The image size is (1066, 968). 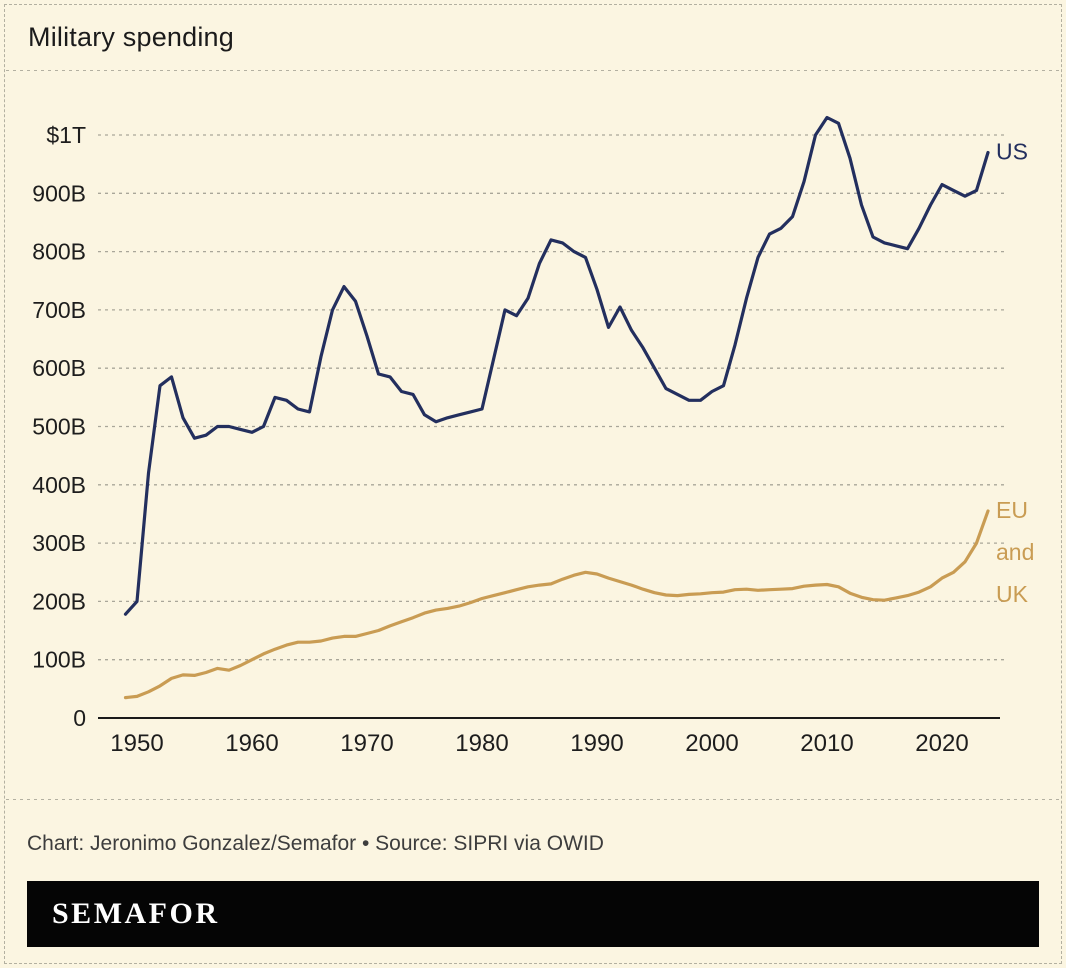 I want to click on y-tick-label: 600B, so click(x=59, y=368).